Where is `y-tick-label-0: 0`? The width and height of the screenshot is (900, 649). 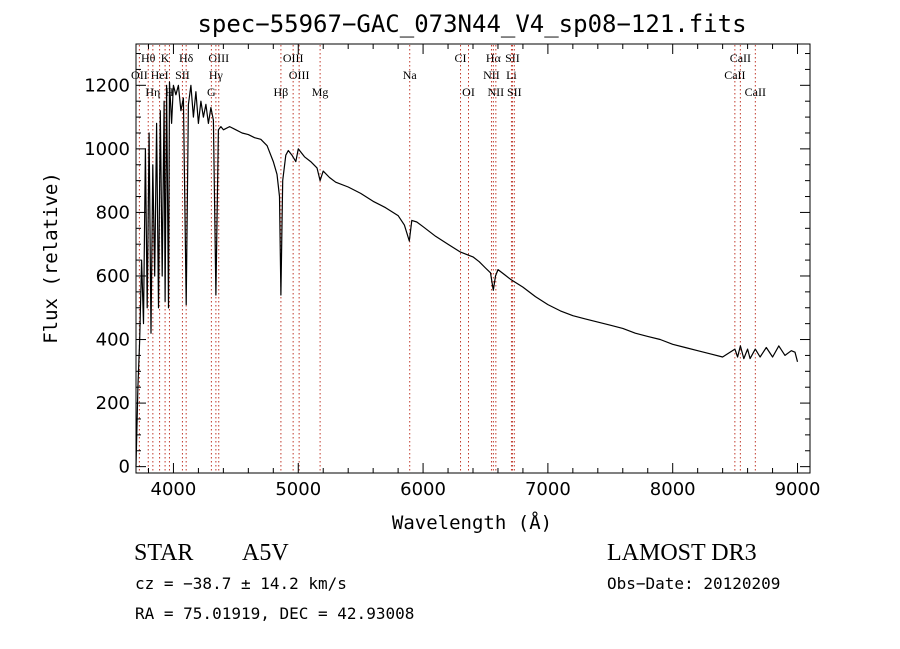 y-tick-label-0: 0 is located at coordinates (124, 467).